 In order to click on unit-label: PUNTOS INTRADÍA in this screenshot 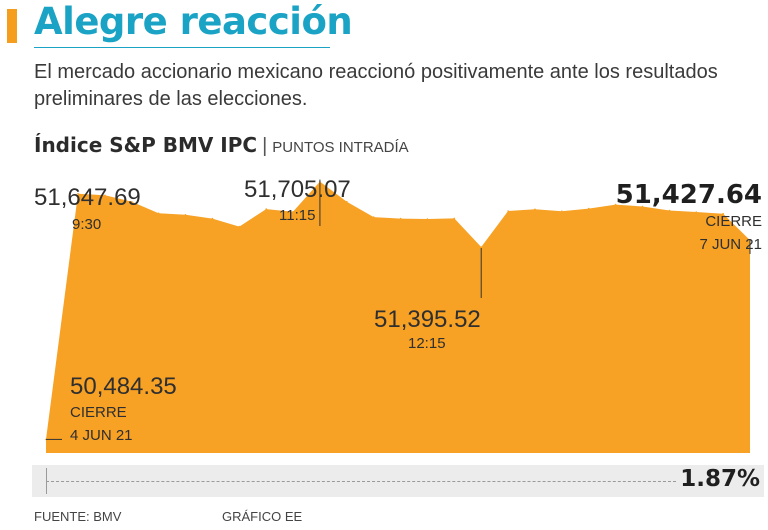, I will do `click(340, 147)`.